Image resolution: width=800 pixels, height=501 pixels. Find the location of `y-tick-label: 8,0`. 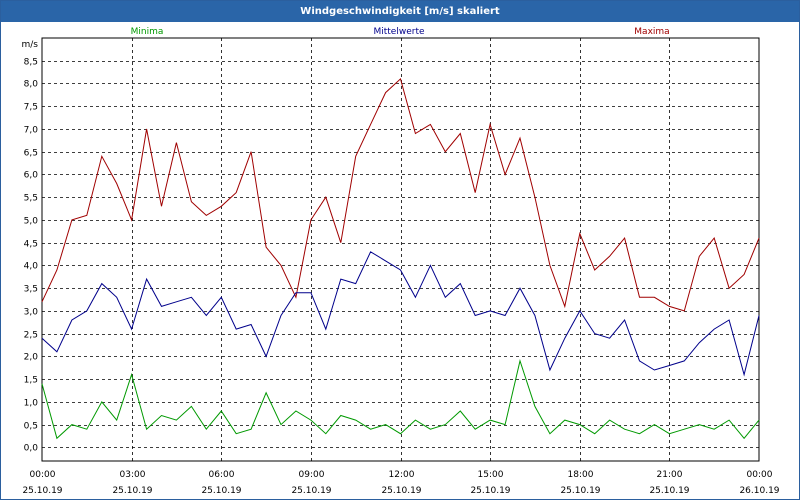

y-tick-label: 8,0 is located at coordinates (31, 85).